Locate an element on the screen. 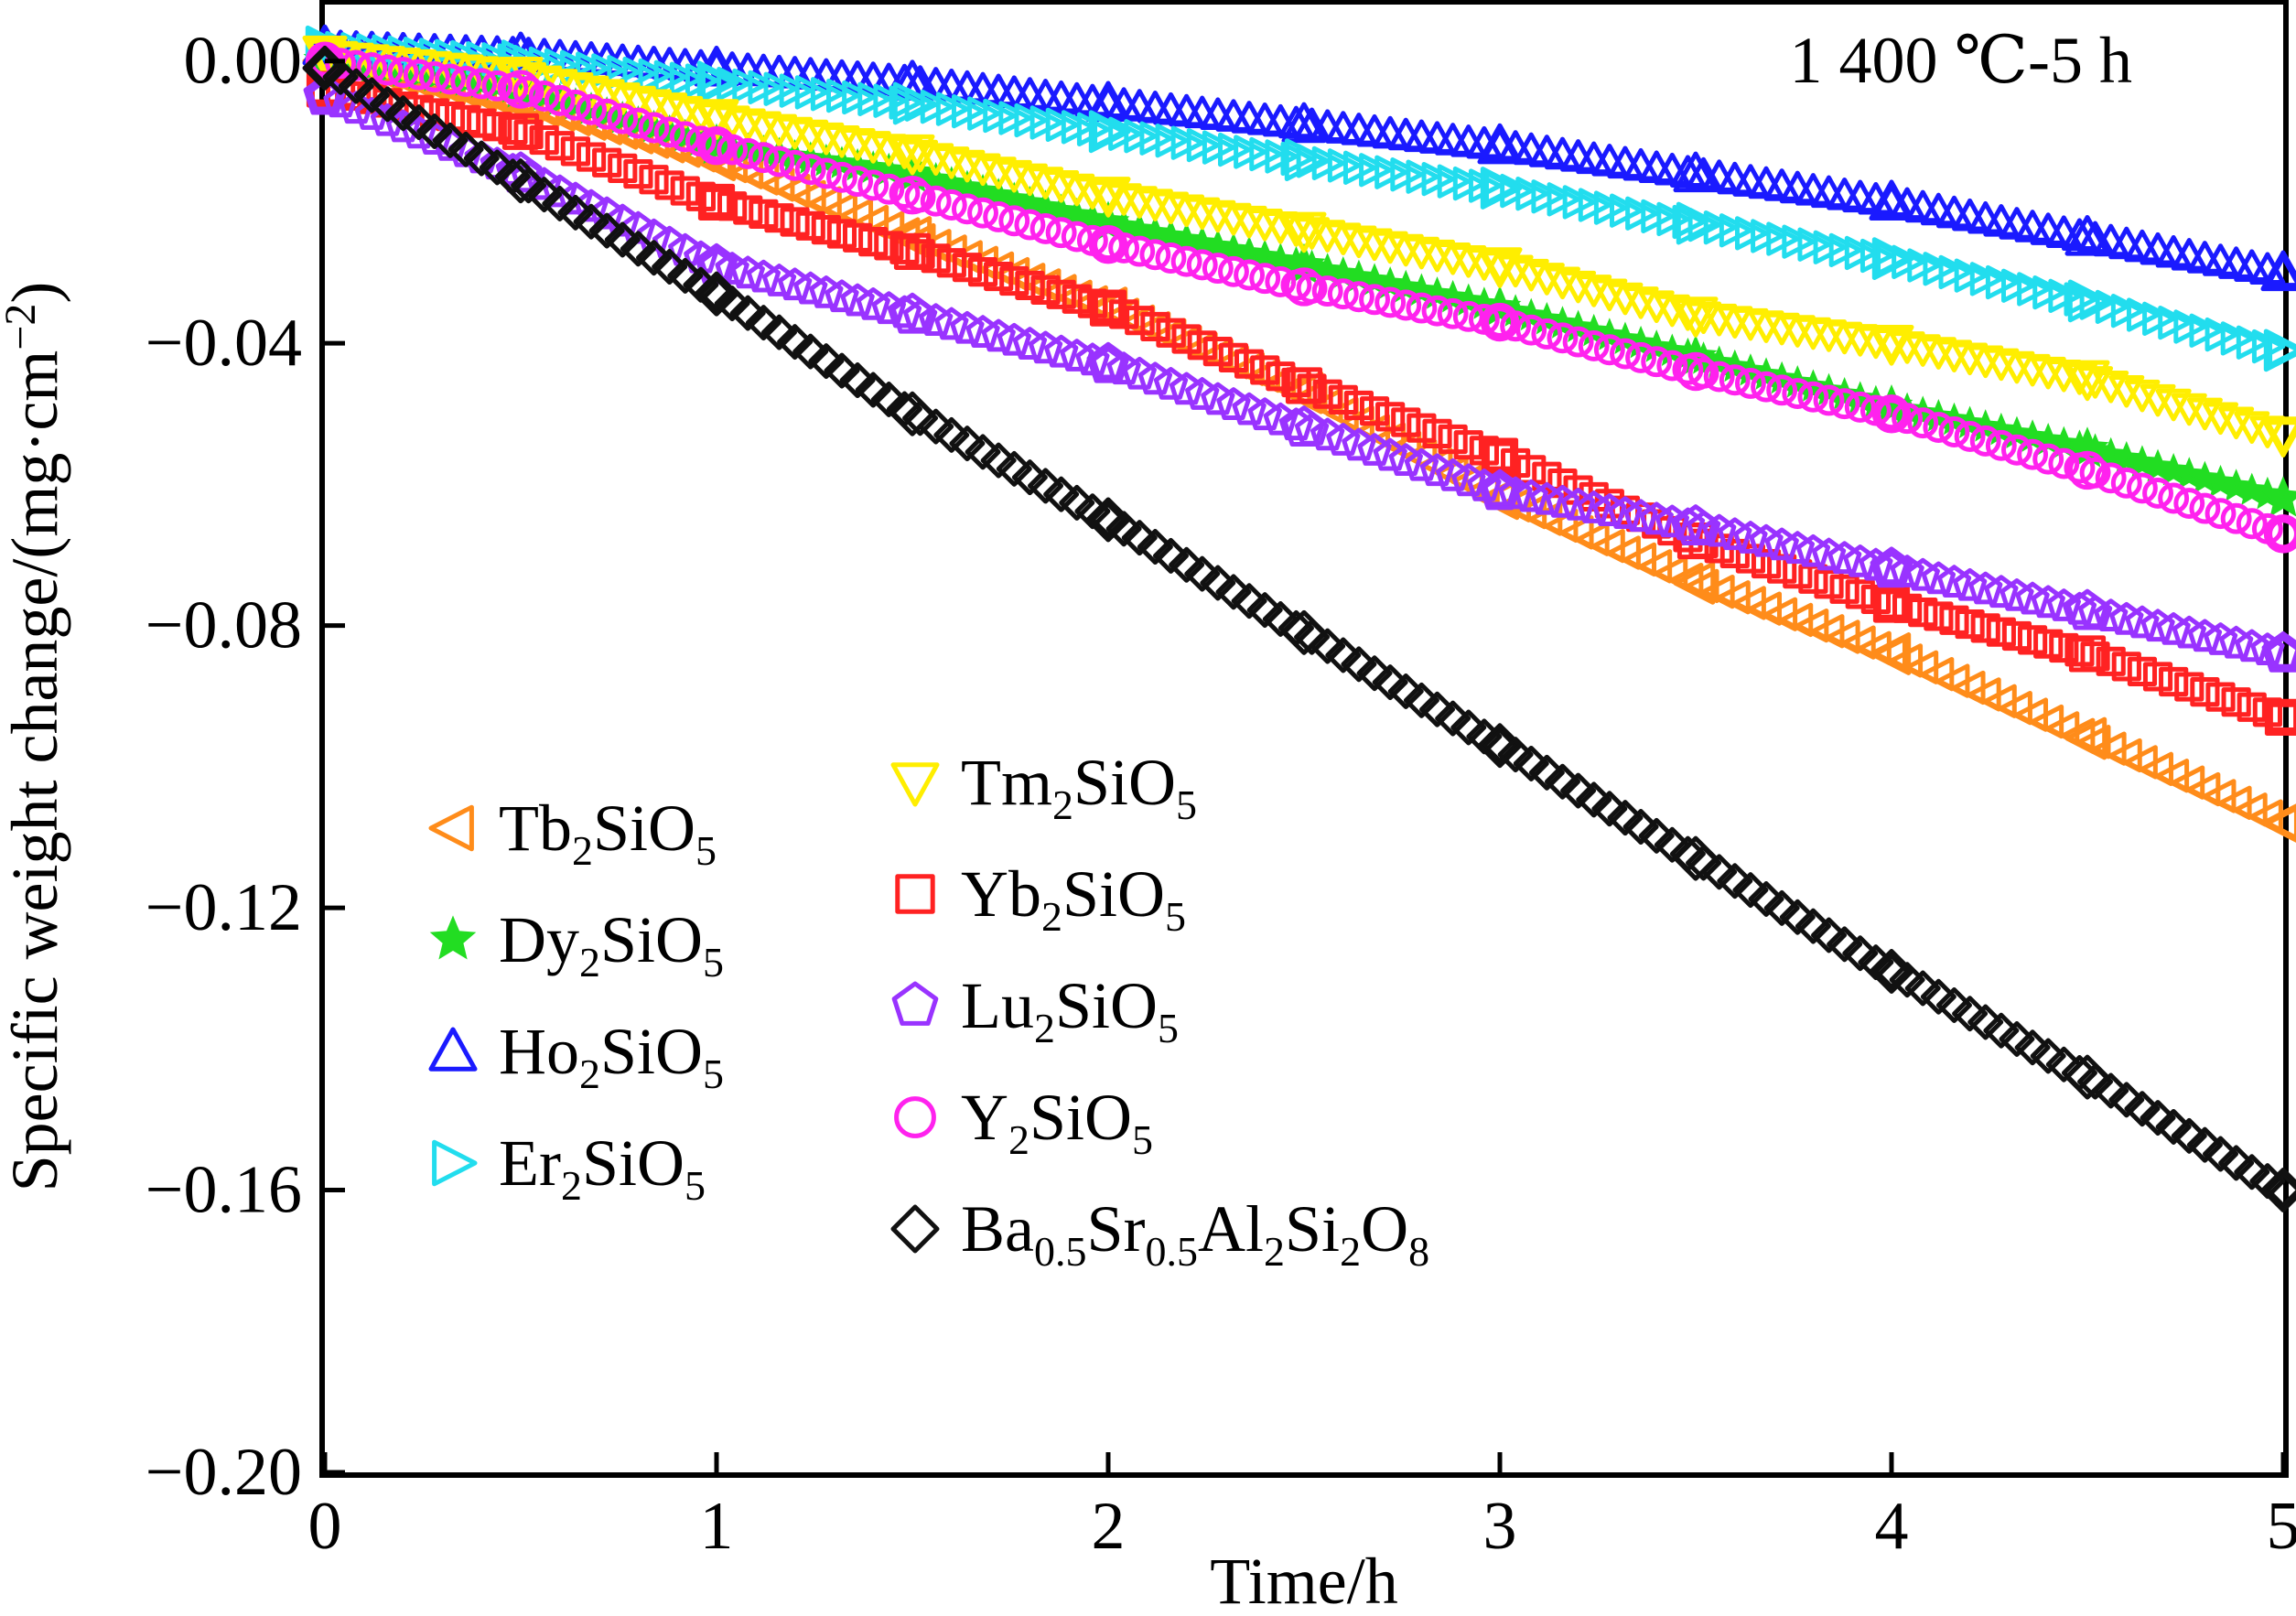 This screenshot has width=2296, height=1616. y-axis-title-exp: −2 is located at coordinates (22, 327).